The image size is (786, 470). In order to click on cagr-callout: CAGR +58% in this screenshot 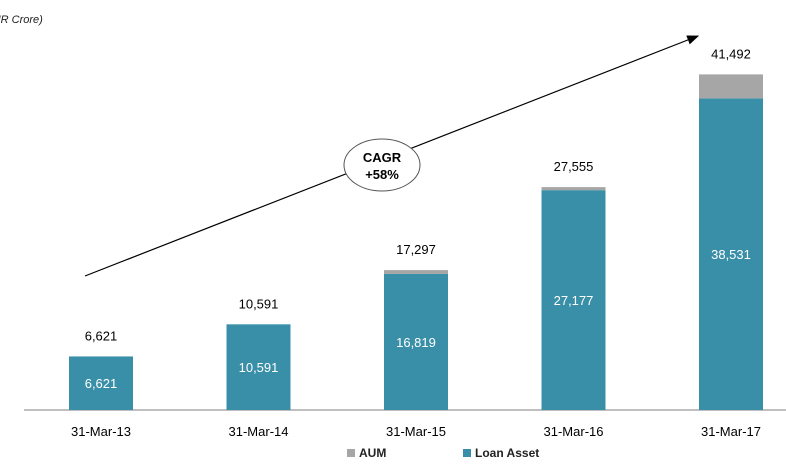, I will do `click(382, 165)`.